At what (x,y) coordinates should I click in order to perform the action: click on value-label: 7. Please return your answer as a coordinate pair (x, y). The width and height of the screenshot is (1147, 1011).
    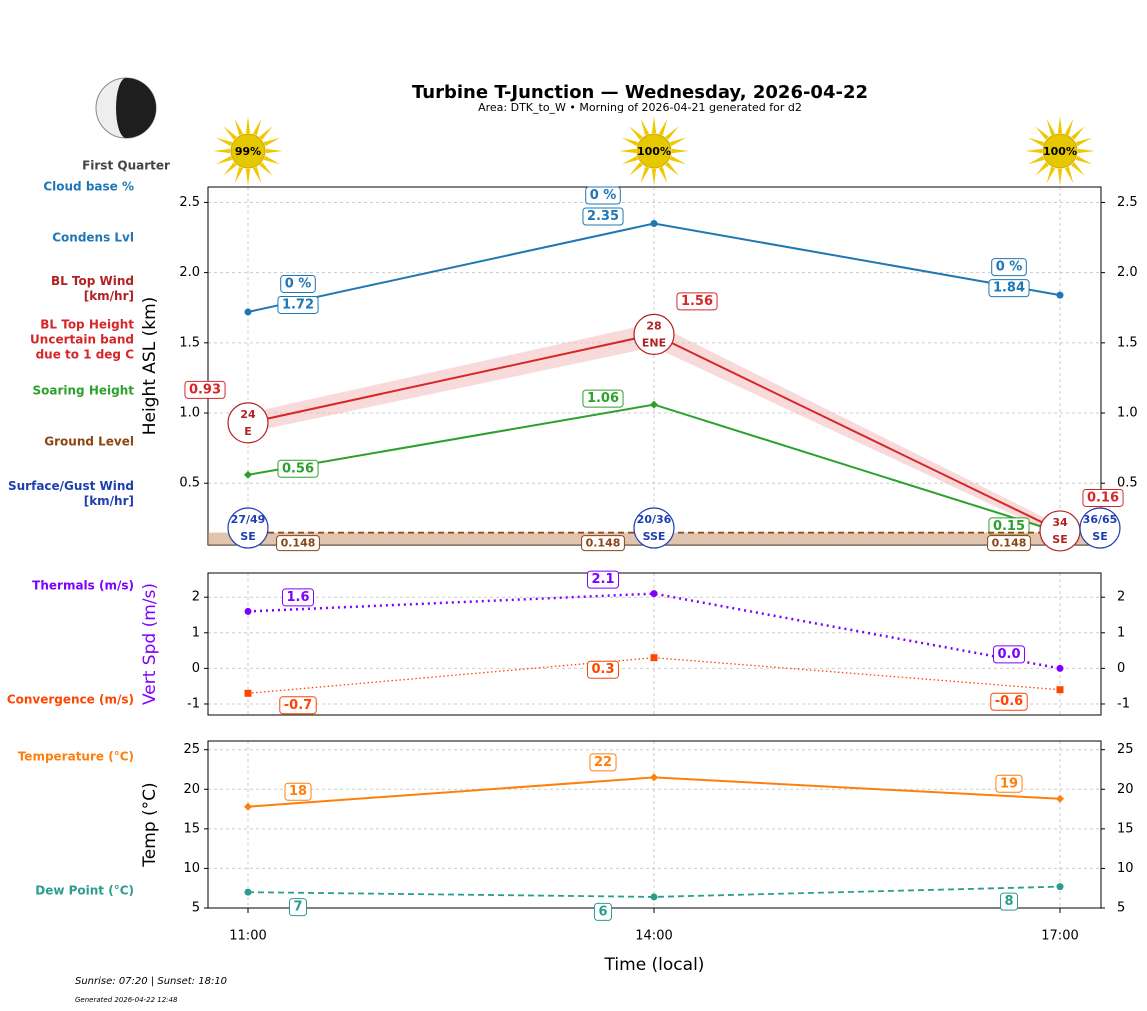
    Looking at the image, I should click on (297, 907).